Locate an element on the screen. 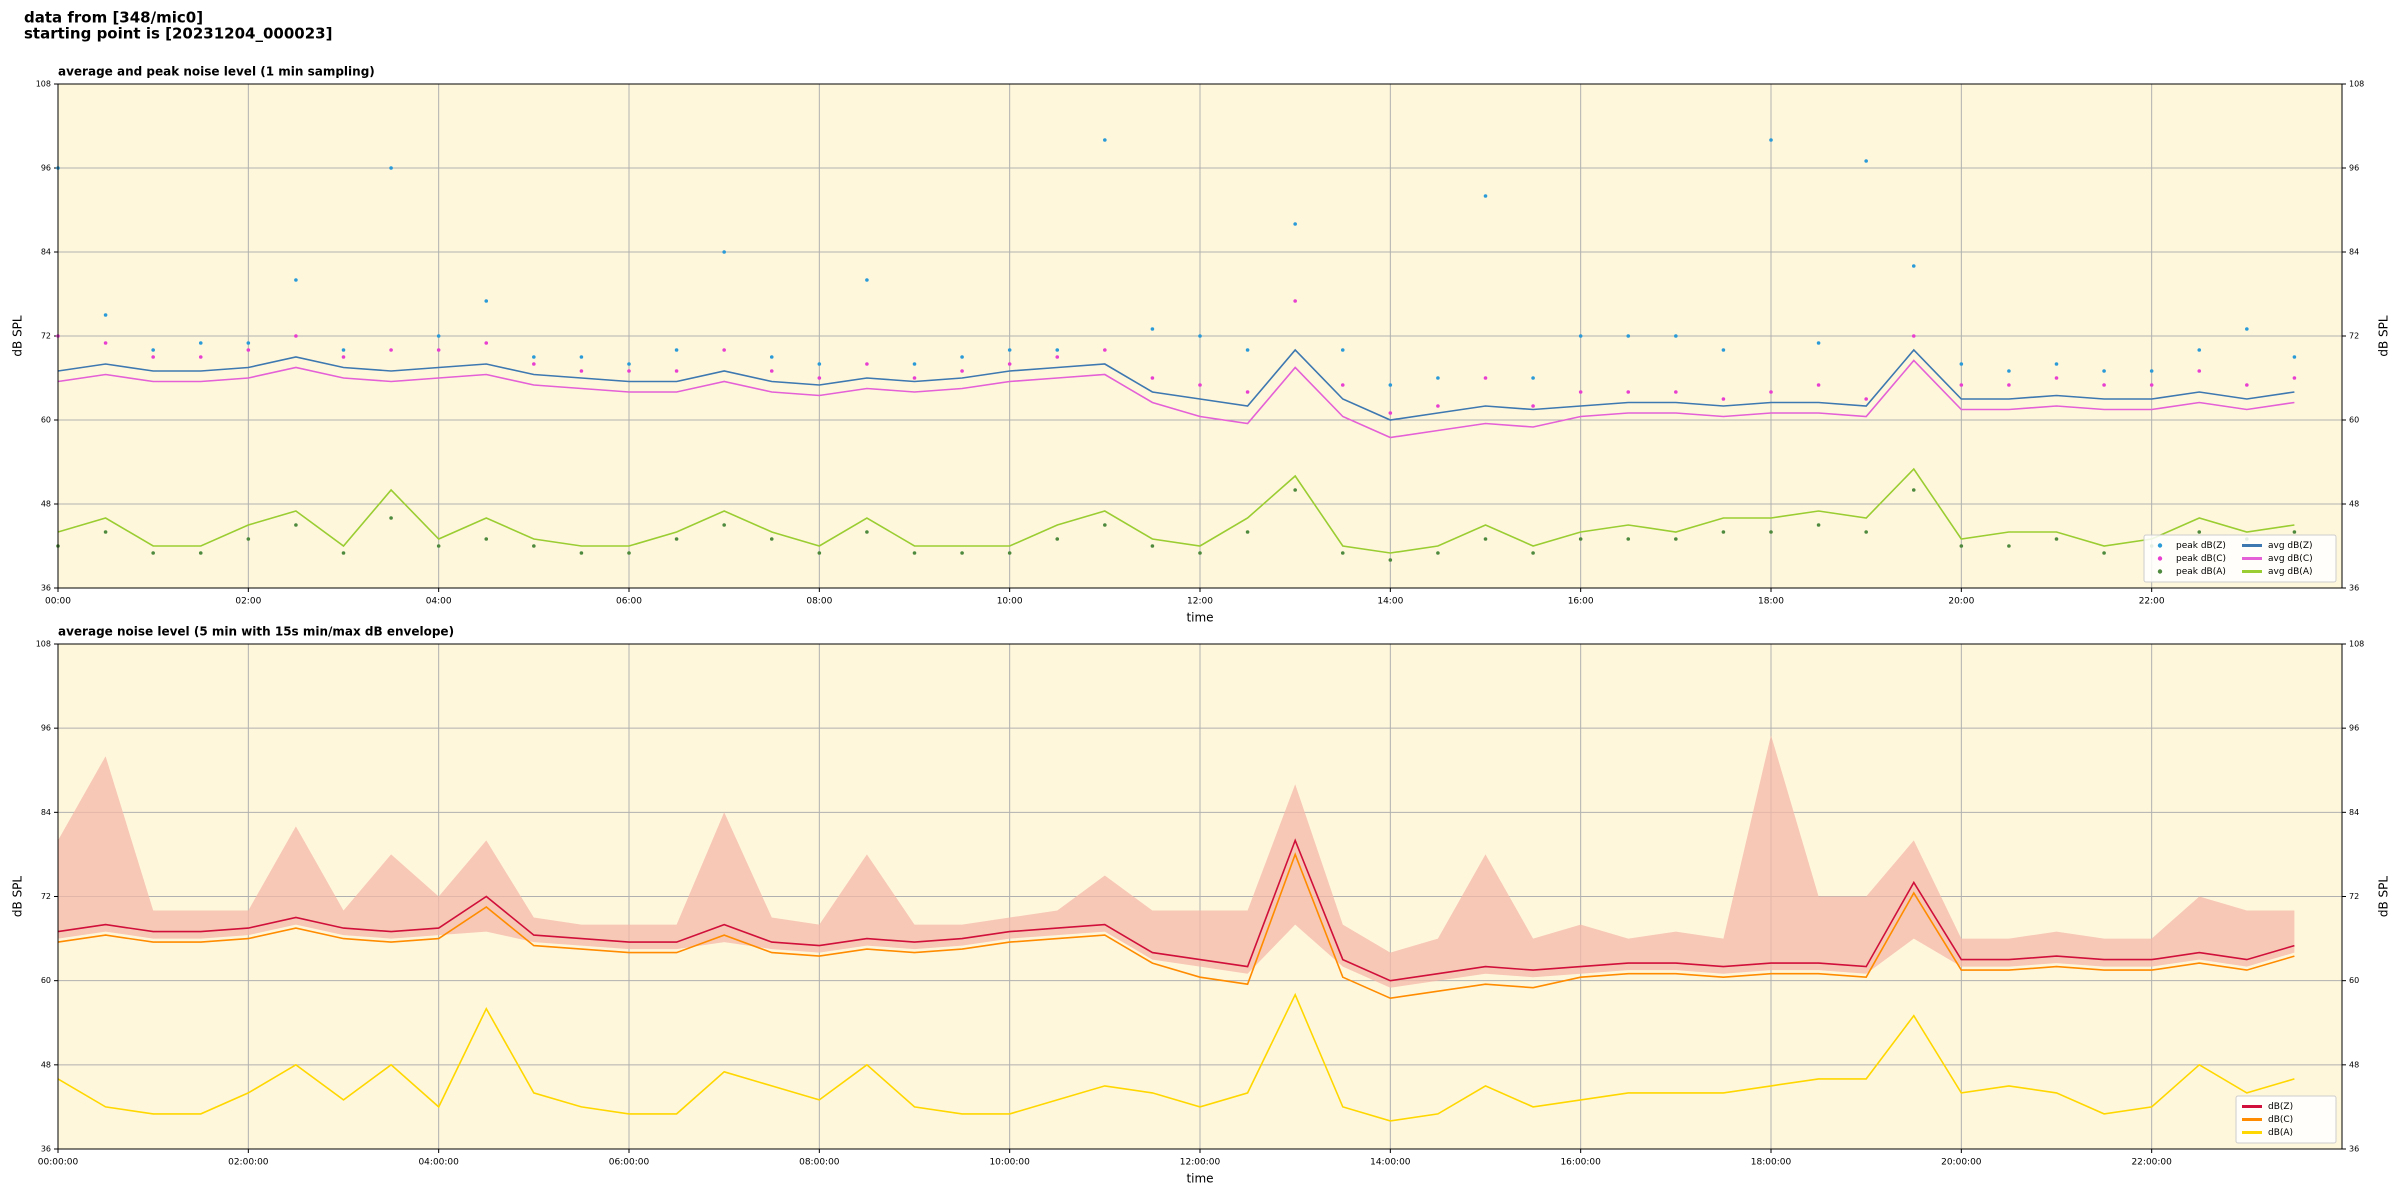 This screenshot has height=1204, width=2400. x-tick-label: 20:00 is located at coordinates (1961, 602).